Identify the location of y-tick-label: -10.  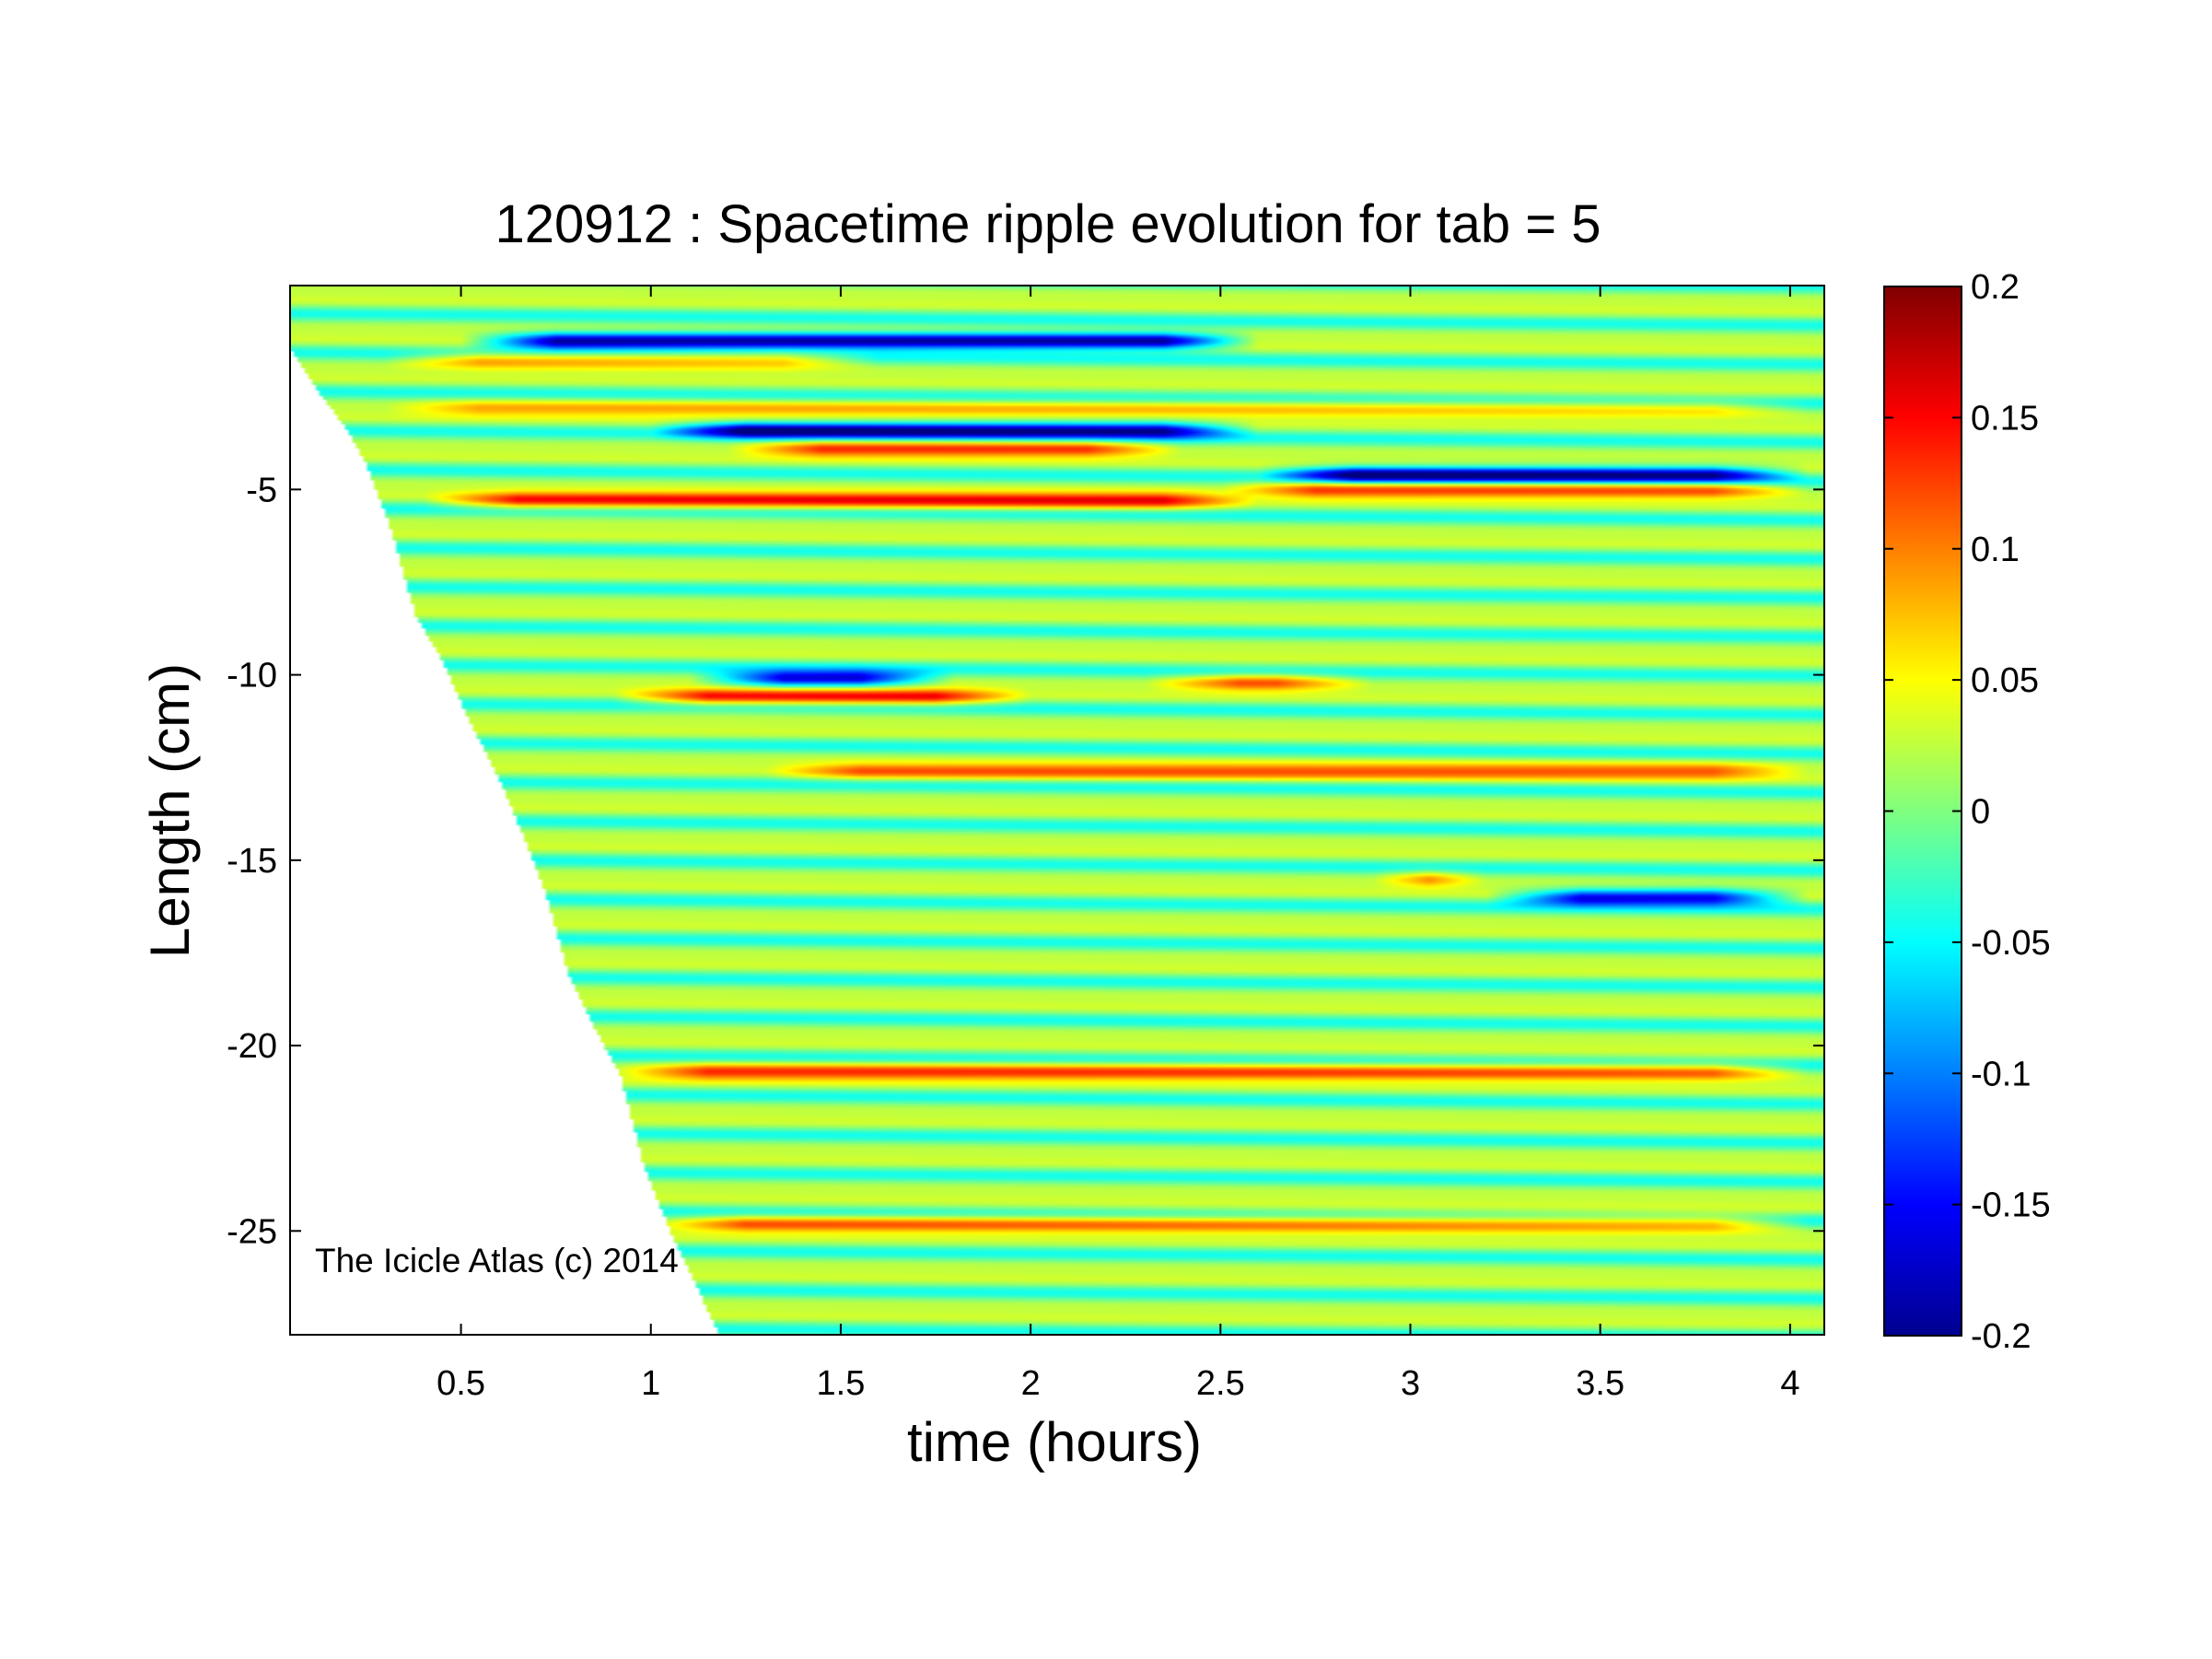
(252, 676).